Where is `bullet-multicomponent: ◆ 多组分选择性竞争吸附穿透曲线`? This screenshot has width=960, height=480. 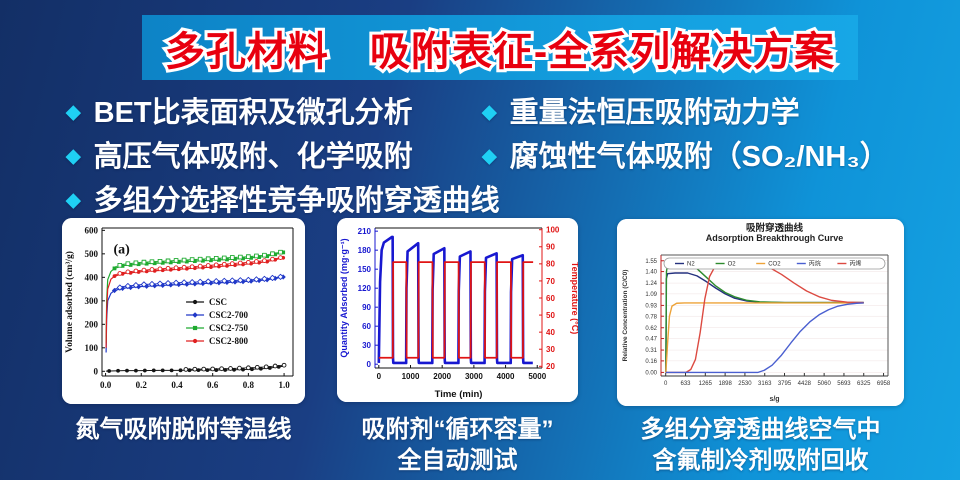 bullet-multicomponent: ◆ 多组分选择性竞争吸附穿透曲线 is located at coordinates (283, 201).